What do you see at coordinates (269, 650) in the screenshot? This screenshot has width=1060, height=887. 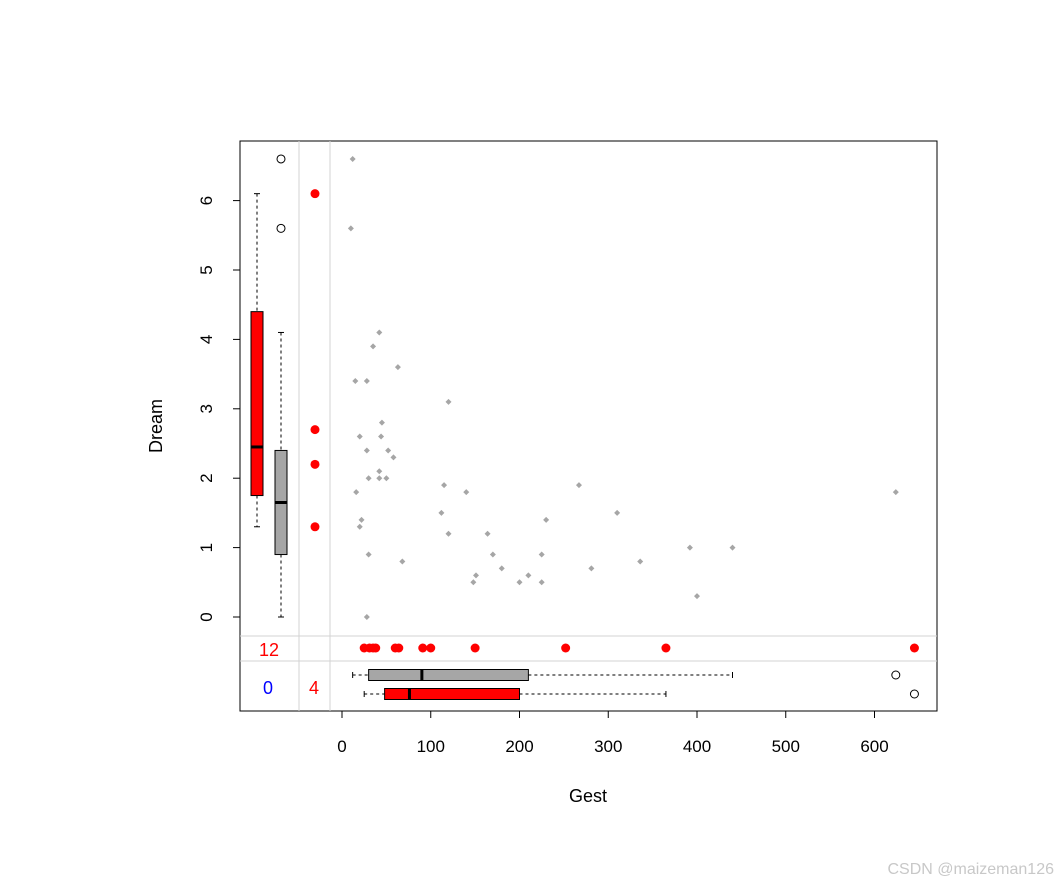 I see `missing-count-x: 12` at bounding box center [269, 650].